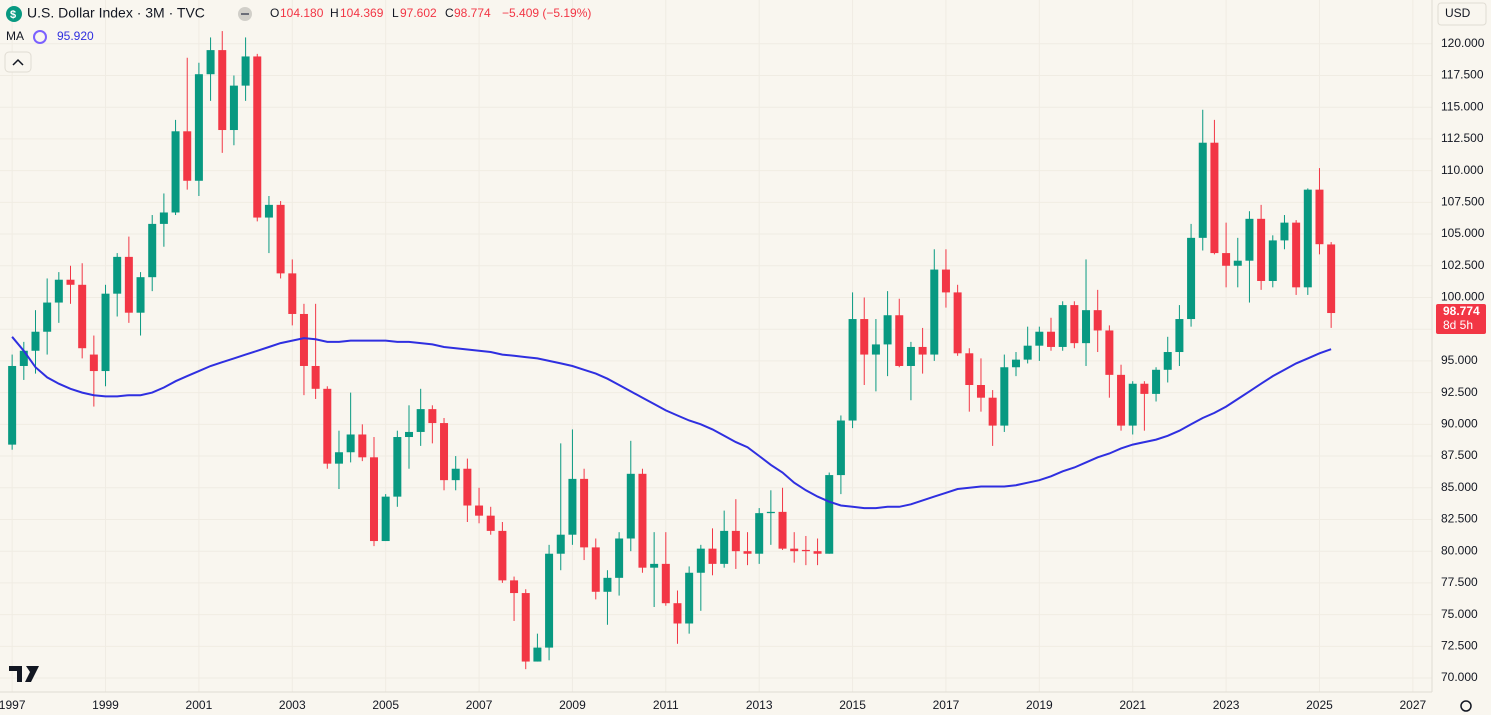  Describe the element at coordinates (302, 13) in the screenshot. I see `ohlc-value: 104.180` at that location.